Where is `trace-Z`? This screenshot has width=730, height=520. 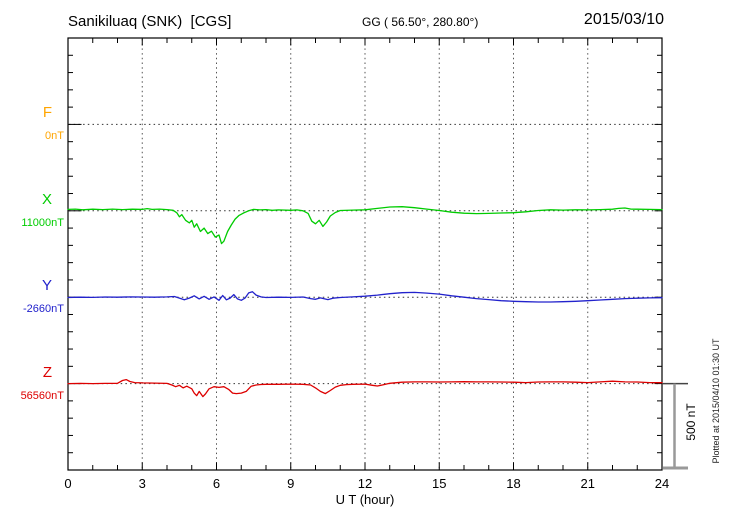 trace-Z is located at coordinates (365, 388).